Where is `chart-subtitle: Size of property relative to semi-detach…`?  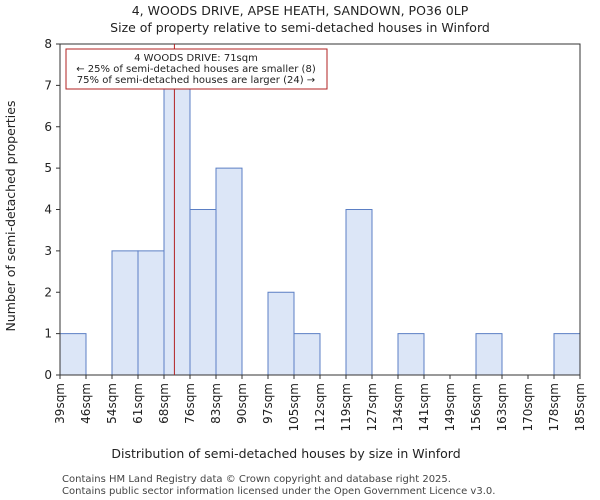
chart-subtitle: Size of property relative to semi-detach… is located at coordinates (300, 27).